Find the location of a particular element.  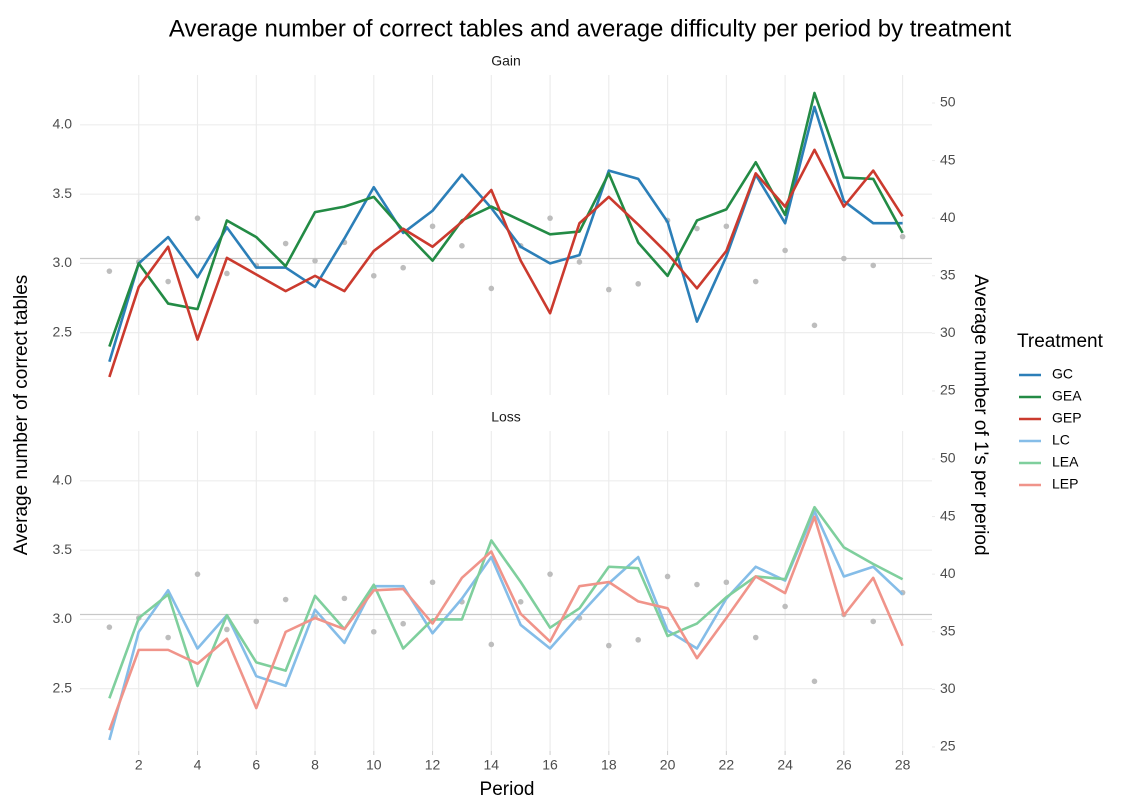

legend-label: LEP is located at coordinates (1065, 484).